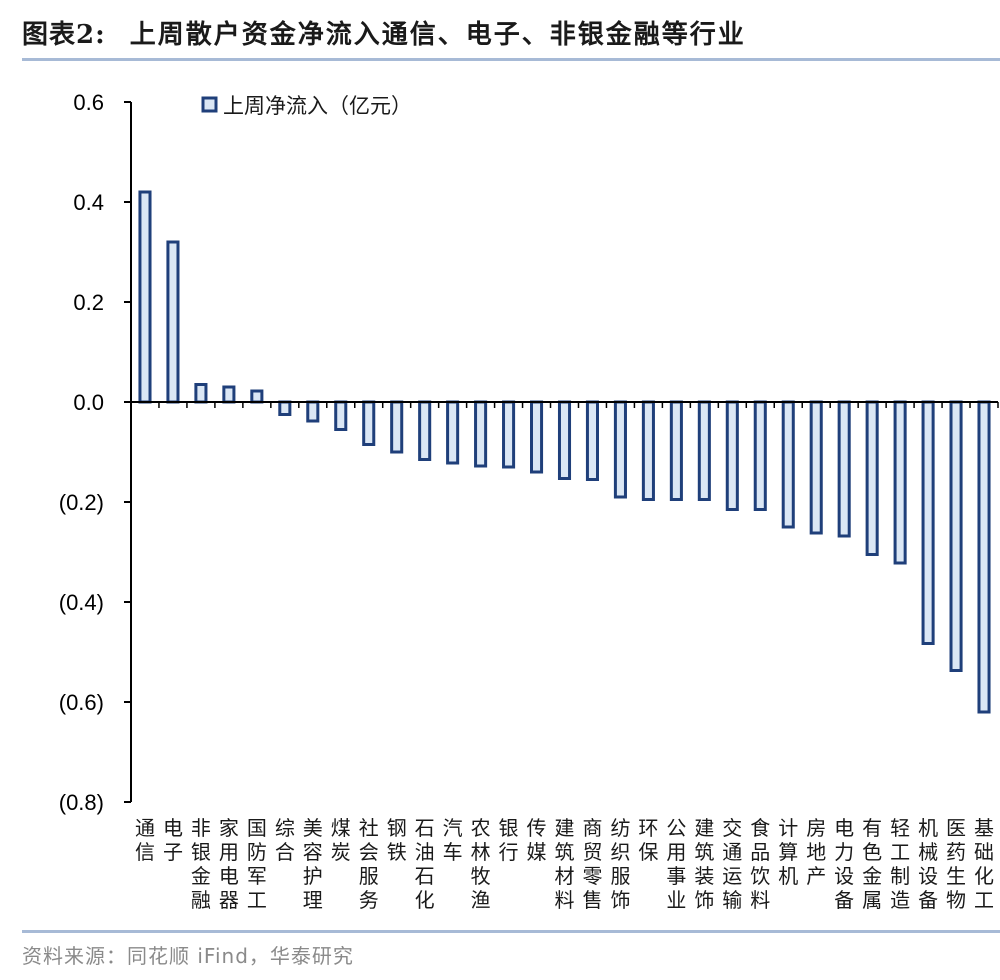  What do you see at coordinates (537, 840) in the screenshot?
I see `category-label: 传媒` at bounding box center [537, 840].